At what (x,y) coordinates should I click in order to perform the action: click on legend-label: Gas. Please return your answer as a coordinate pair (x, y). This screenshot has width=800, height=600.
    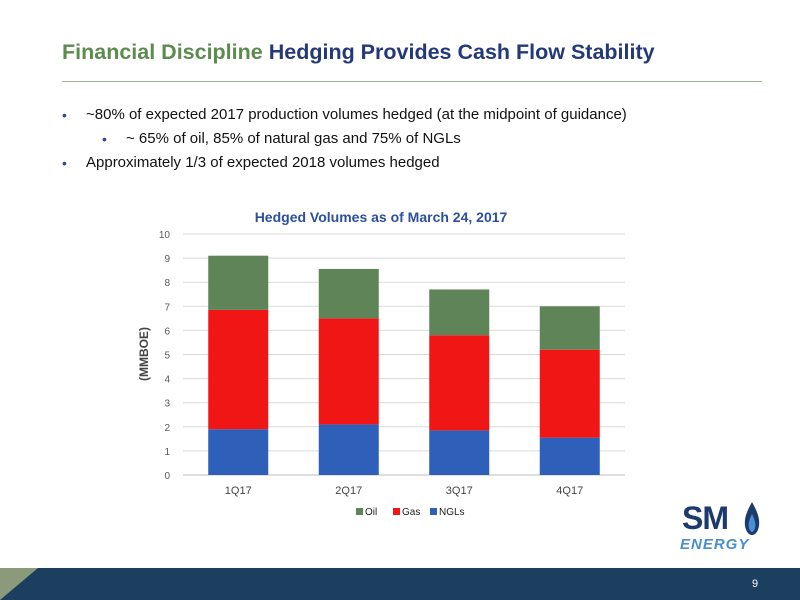
    Looking at the image, I should click on (411, 512).